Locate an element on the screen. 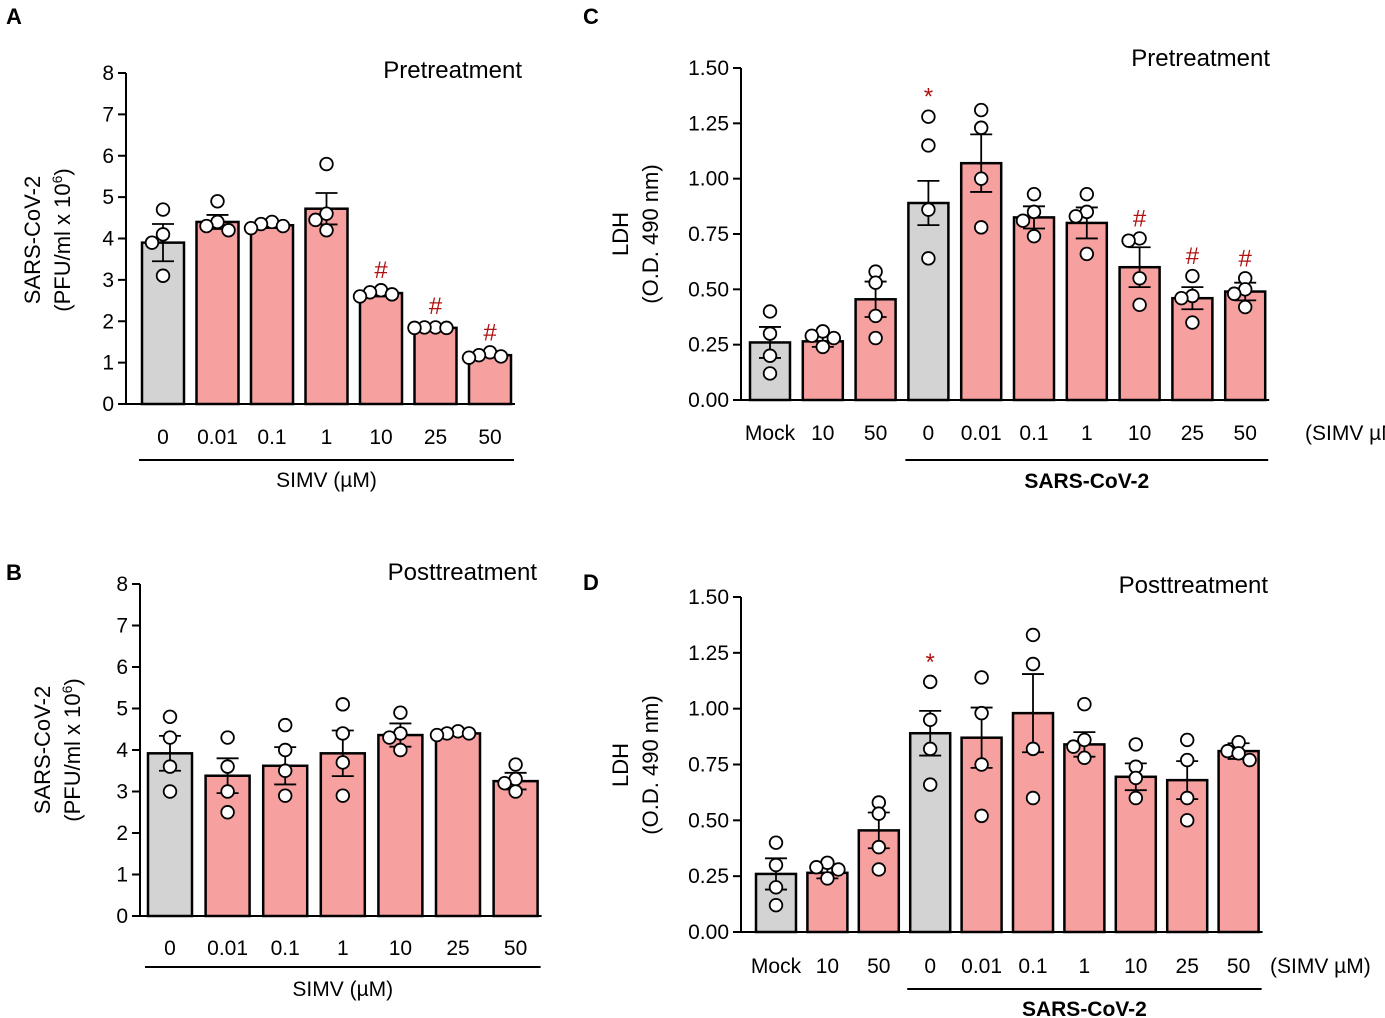 Image resolution: width=1385 pixels, height=1018 pixels. x-tick-label: 10 is located at coordinates (822, 433).